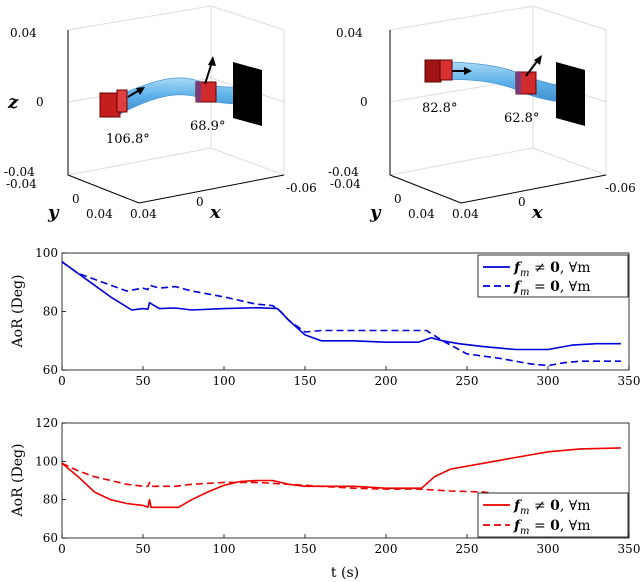 The image size is (644, 582). I want to click on y-tick-3: 0.04, so click(421, 214).